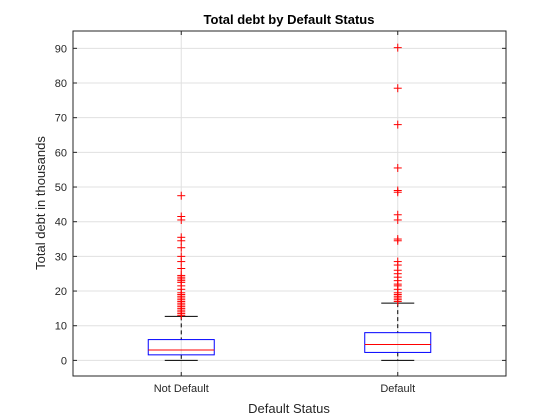 The width and height of the screenshot is (560, 420). I want to click on y-tick-label: 50, so click(61, 188).